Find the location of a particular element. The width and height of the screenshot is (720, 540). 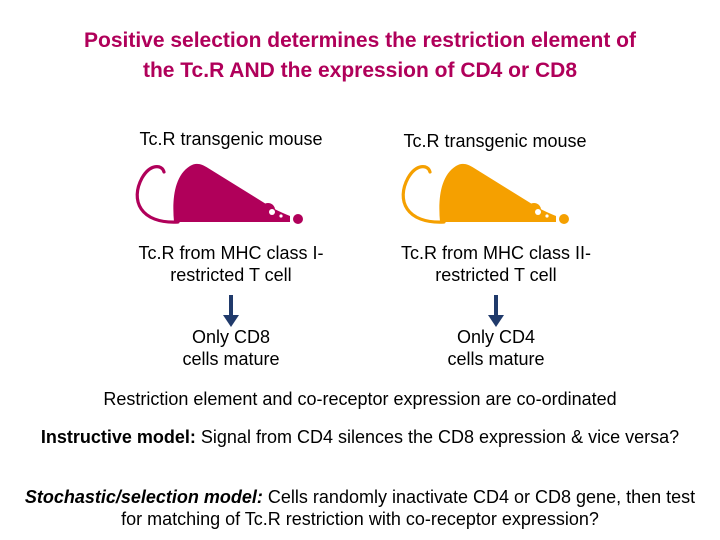

left-source: Tc.R from MHC class I- restricted T cell is located at coordinates (231, 264).